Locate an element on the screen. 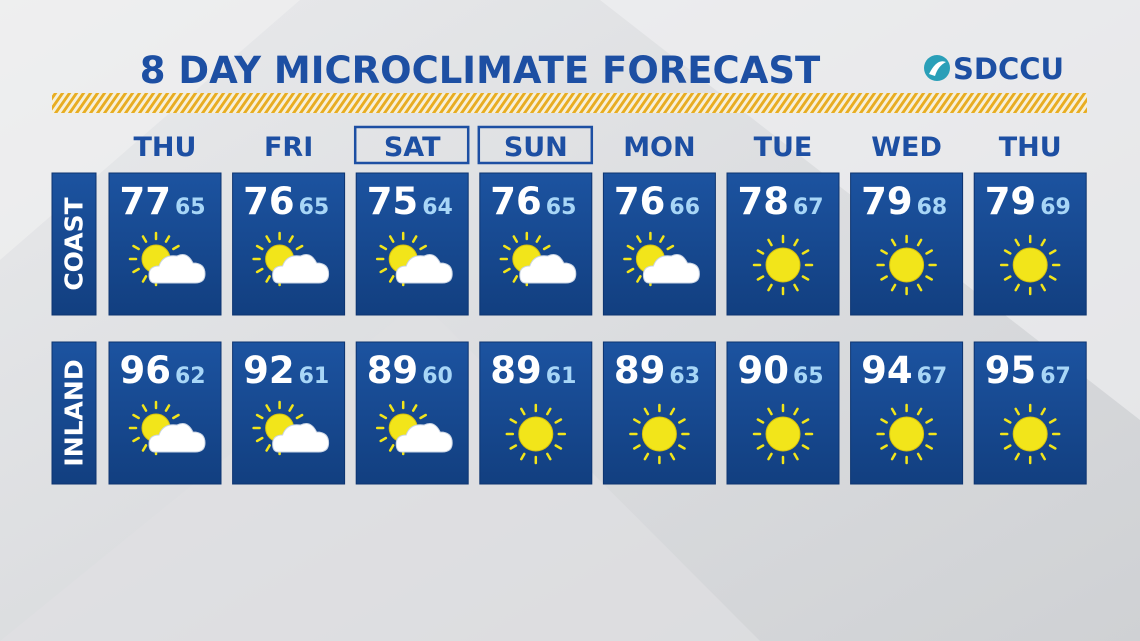 Image resolution: width=1140 pixels, height=641 pixels. high-temp: 89 is located at coordinates (393, 370).